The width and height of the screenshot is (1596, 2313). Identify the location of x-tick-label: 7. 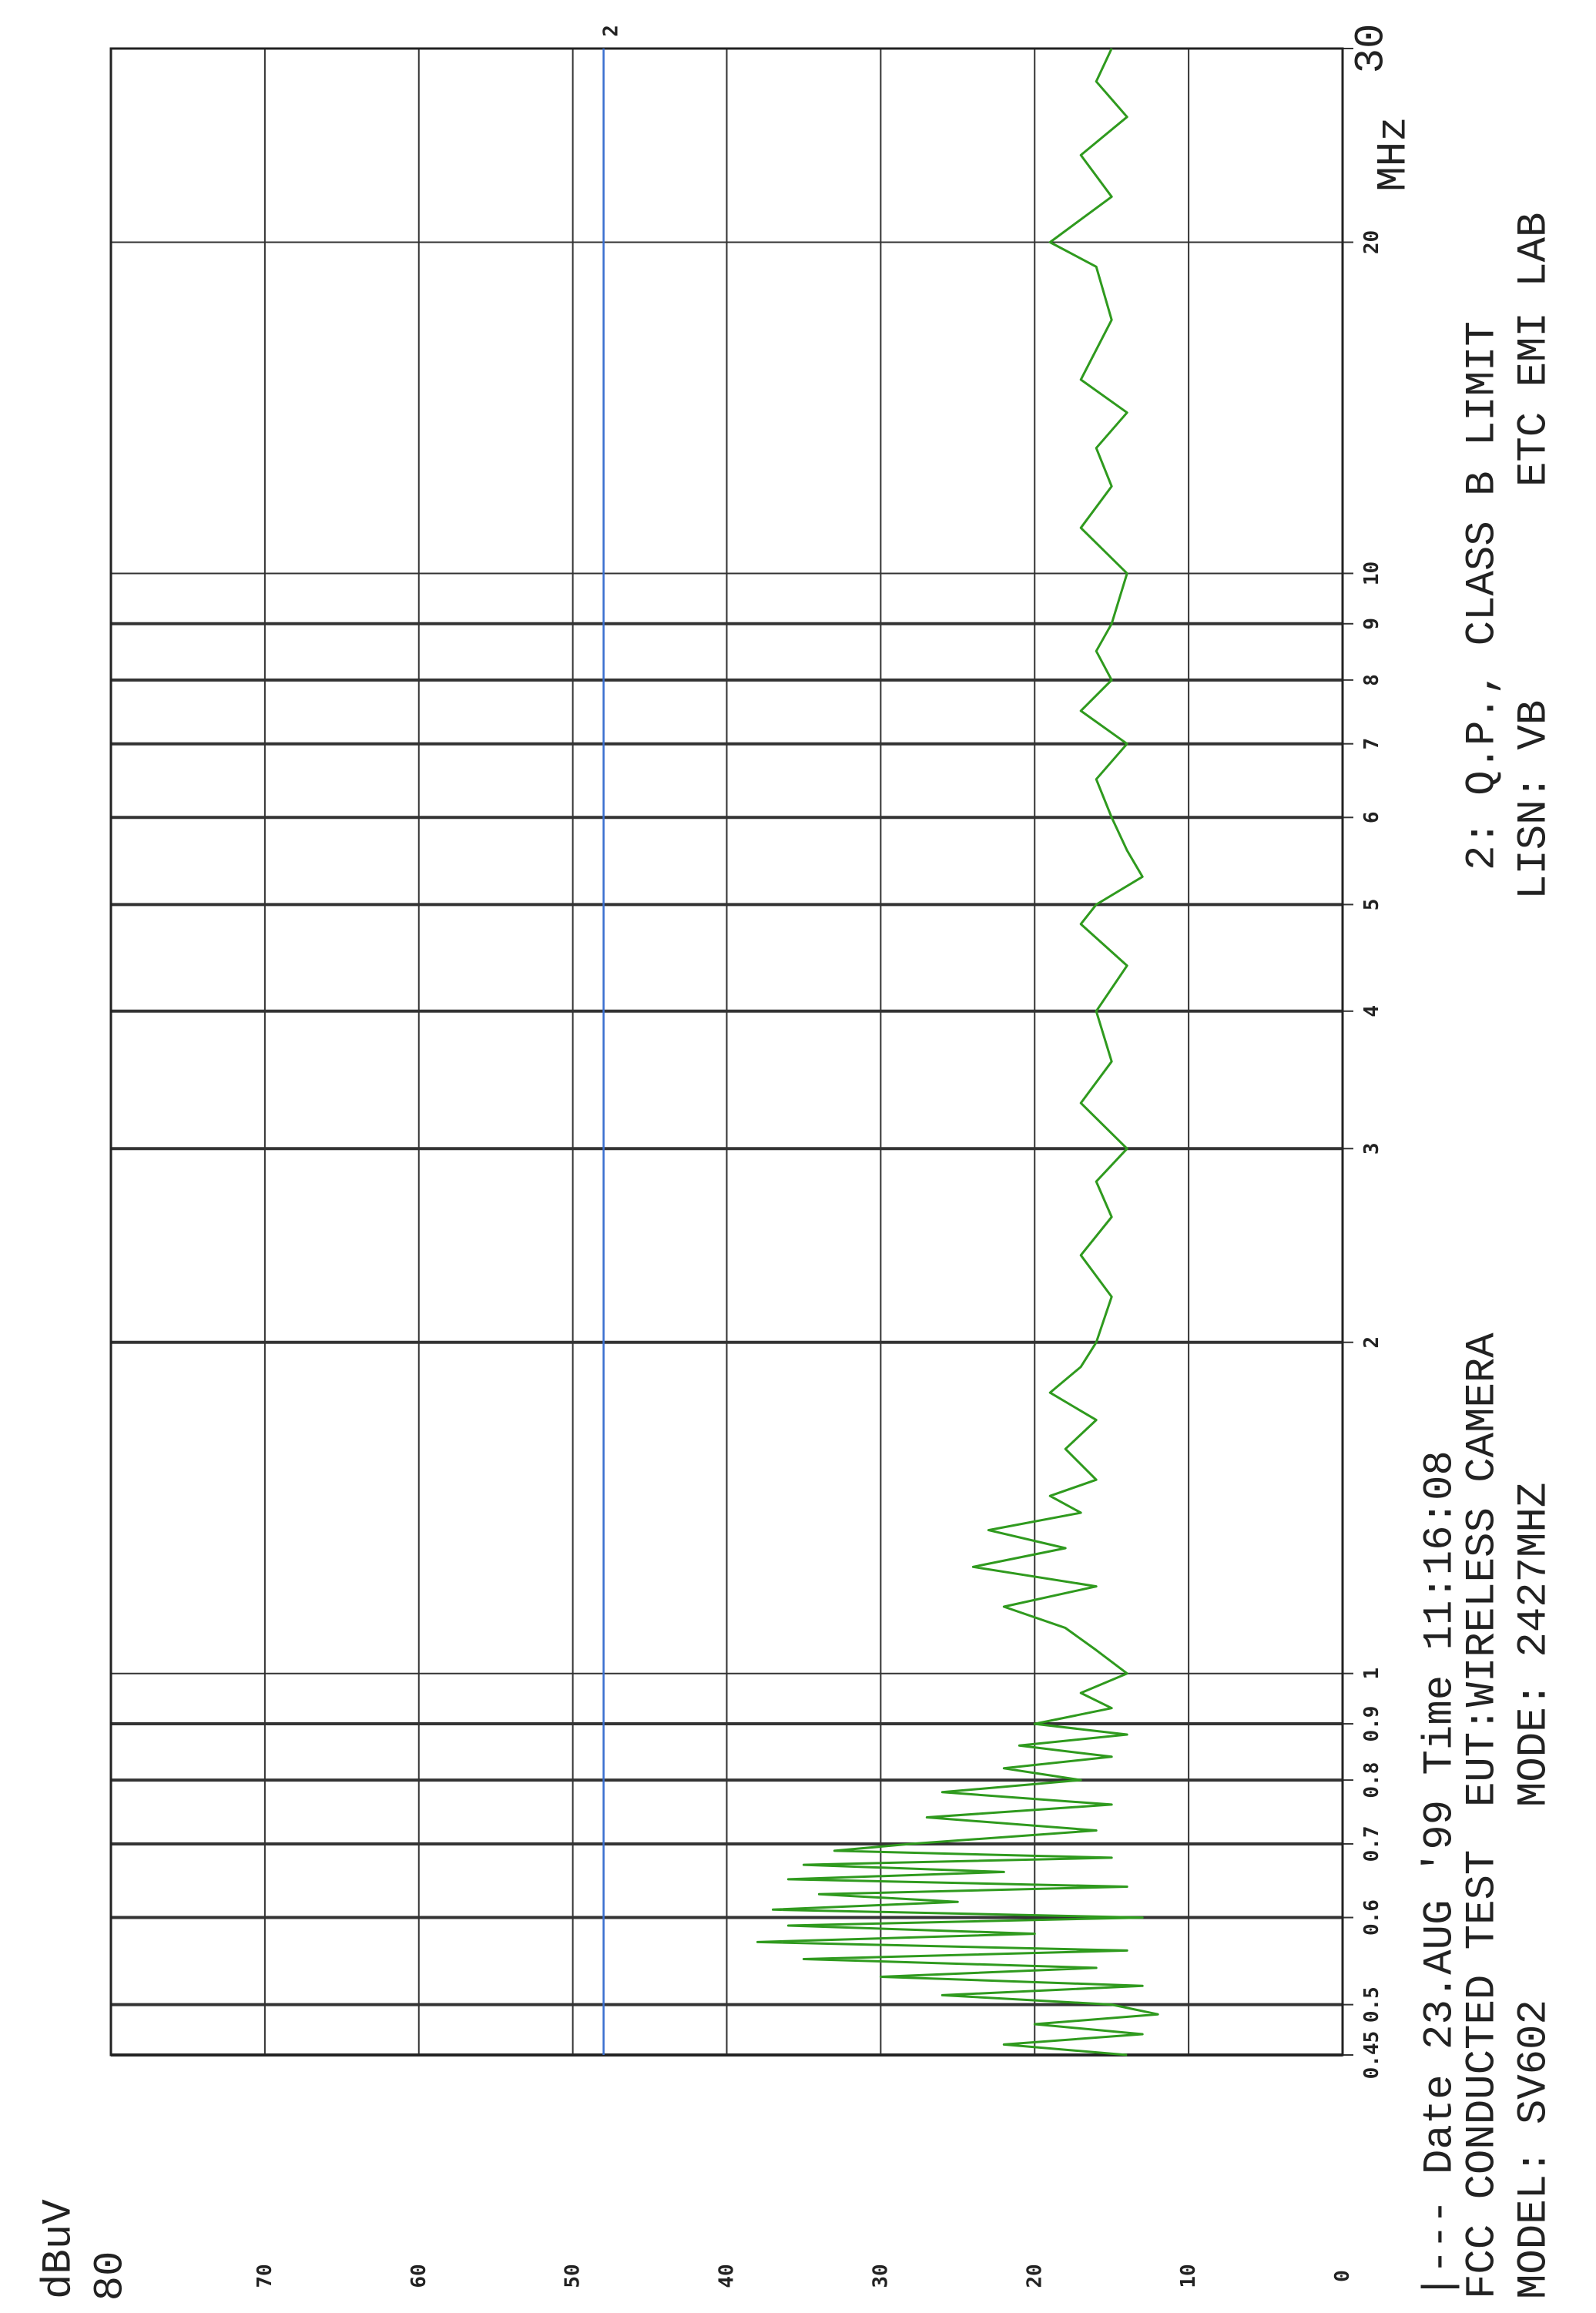
(1371, 744).